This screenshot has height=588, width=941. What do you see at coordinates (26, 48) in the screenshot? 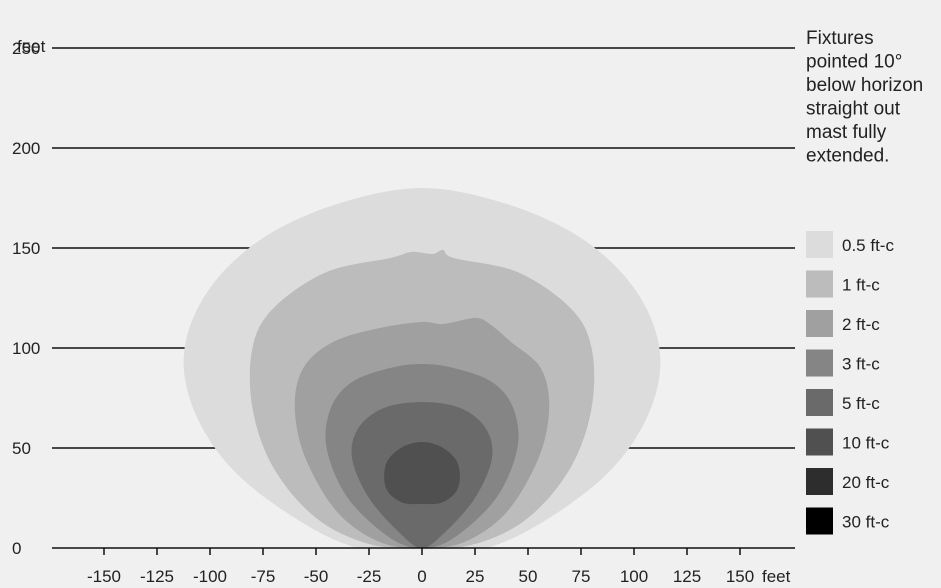
I see `y-tick-label: 250` at bounding box center [26, 48].